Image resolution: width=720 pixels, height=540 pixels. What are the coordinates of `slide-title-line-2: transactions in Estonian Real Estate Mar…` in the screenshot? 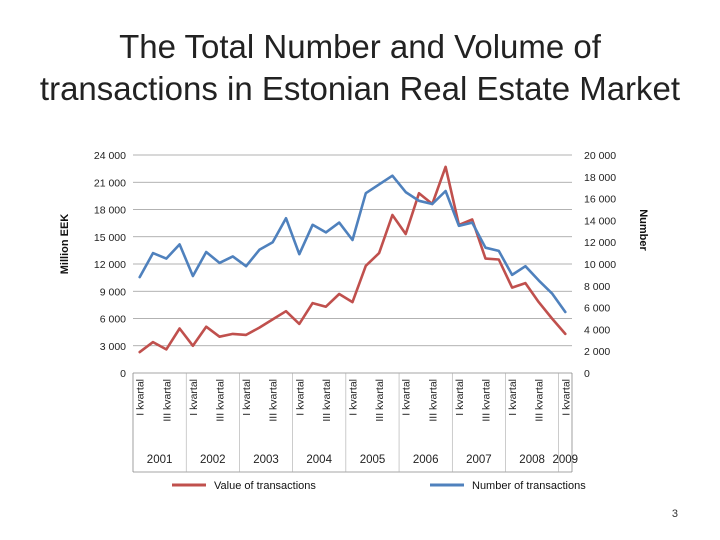 It's located at (360, 88).